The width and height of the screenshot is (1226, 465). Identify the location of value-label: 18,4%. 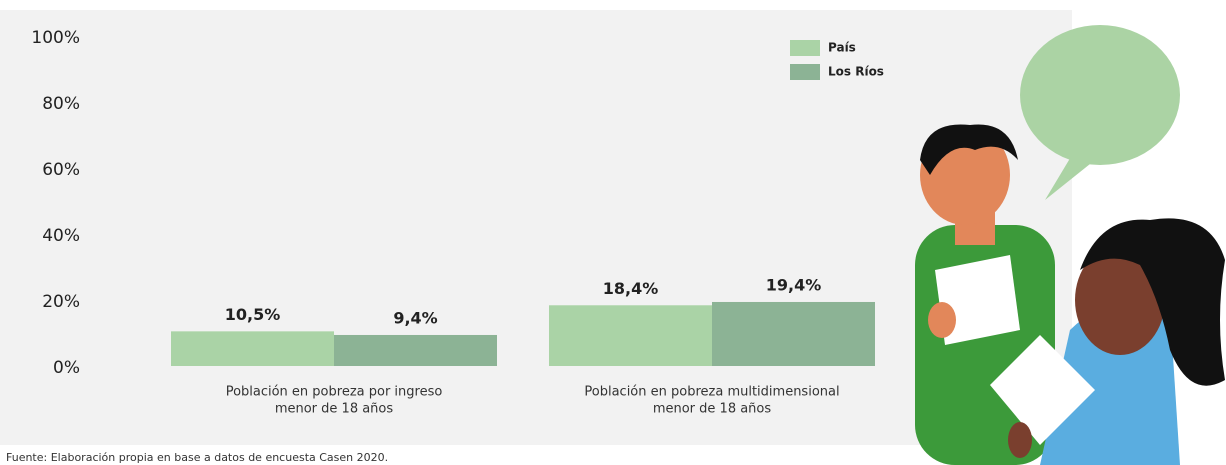
(631, 288).